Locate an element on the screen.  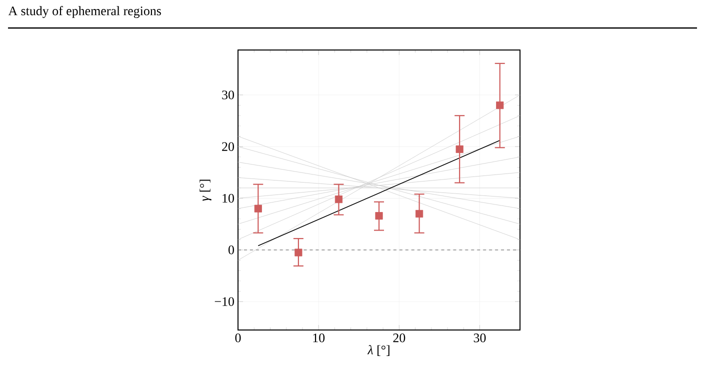
y-tick-label: 20 is located at coordinates (228, 146).